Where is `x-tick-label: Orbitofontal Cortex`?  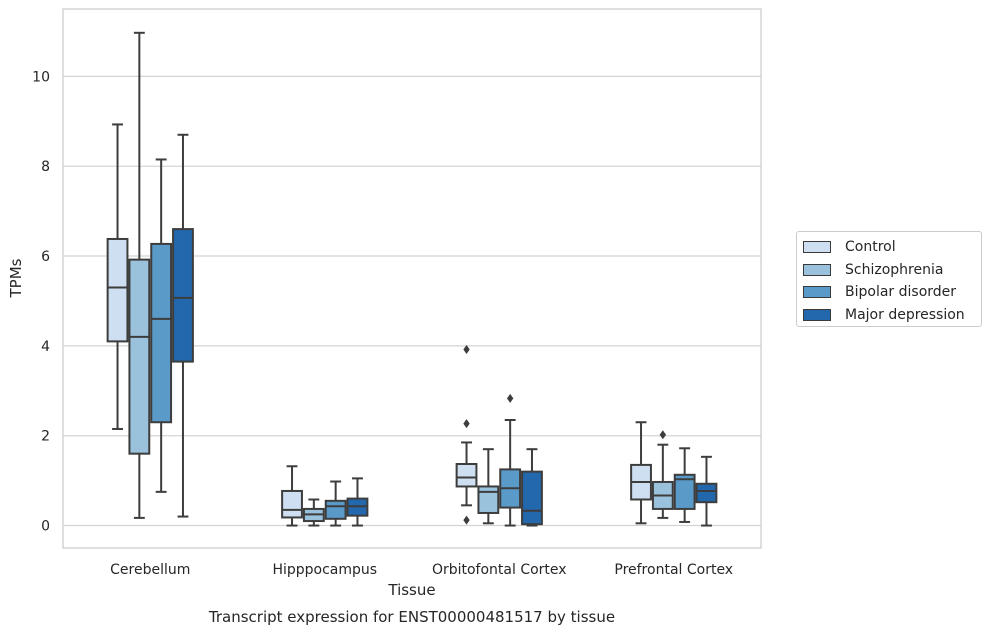
x-tick-label: Orbitofontal Cortex is located at coordinates (499, 570).